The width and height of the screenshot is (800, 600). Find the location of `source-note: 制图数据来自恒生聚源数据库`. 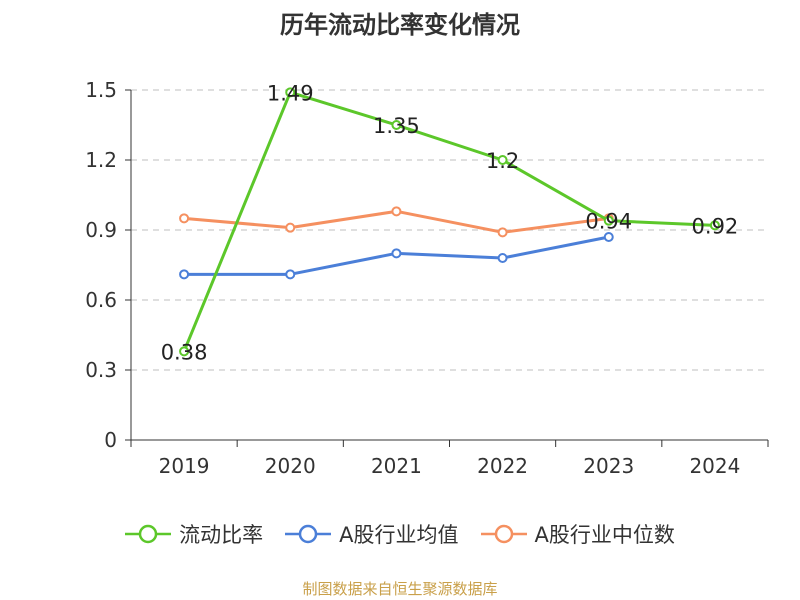

source-note: 制图数据来自恒生聚源数据库 is located at coordinates (400, 589).